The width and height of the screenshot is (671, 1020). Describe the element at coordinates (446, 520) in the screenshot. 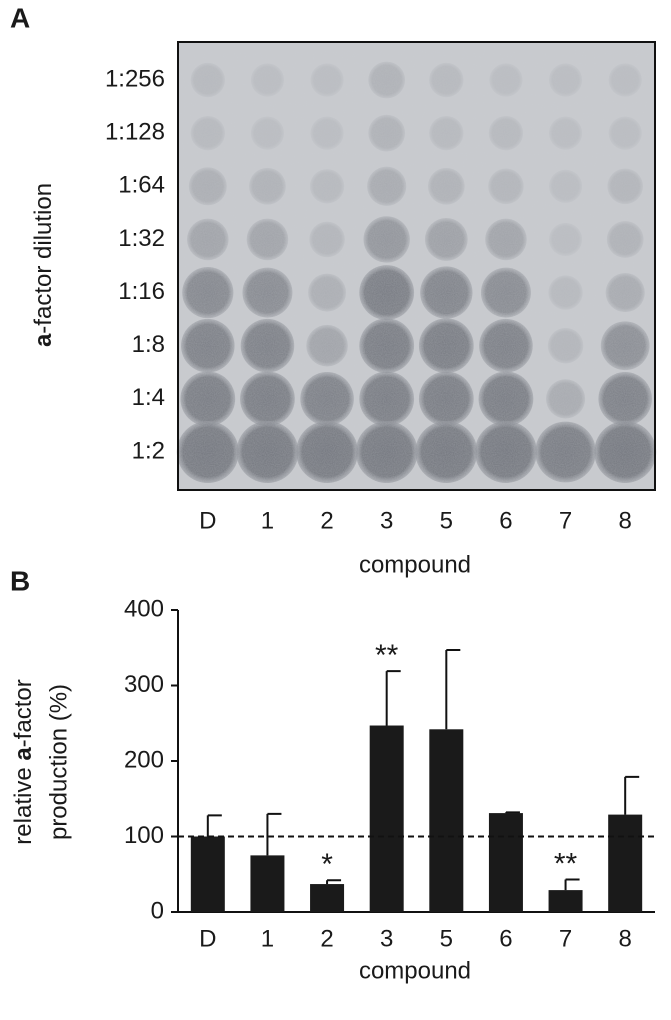

I see `column-label: 5` at that location.